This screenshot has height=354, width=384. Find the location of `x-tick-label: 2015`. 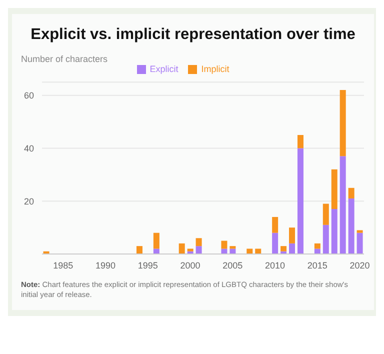

x-tick-label: 2015 is located at coordinates (317, 265).